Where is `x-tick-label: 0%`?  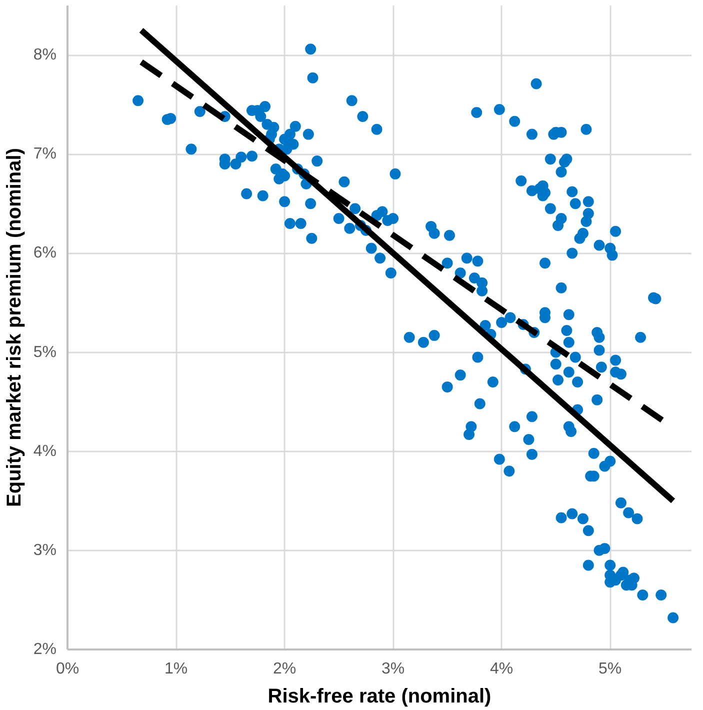
x-tick-label: 0% is located at coordinates (68, 669).